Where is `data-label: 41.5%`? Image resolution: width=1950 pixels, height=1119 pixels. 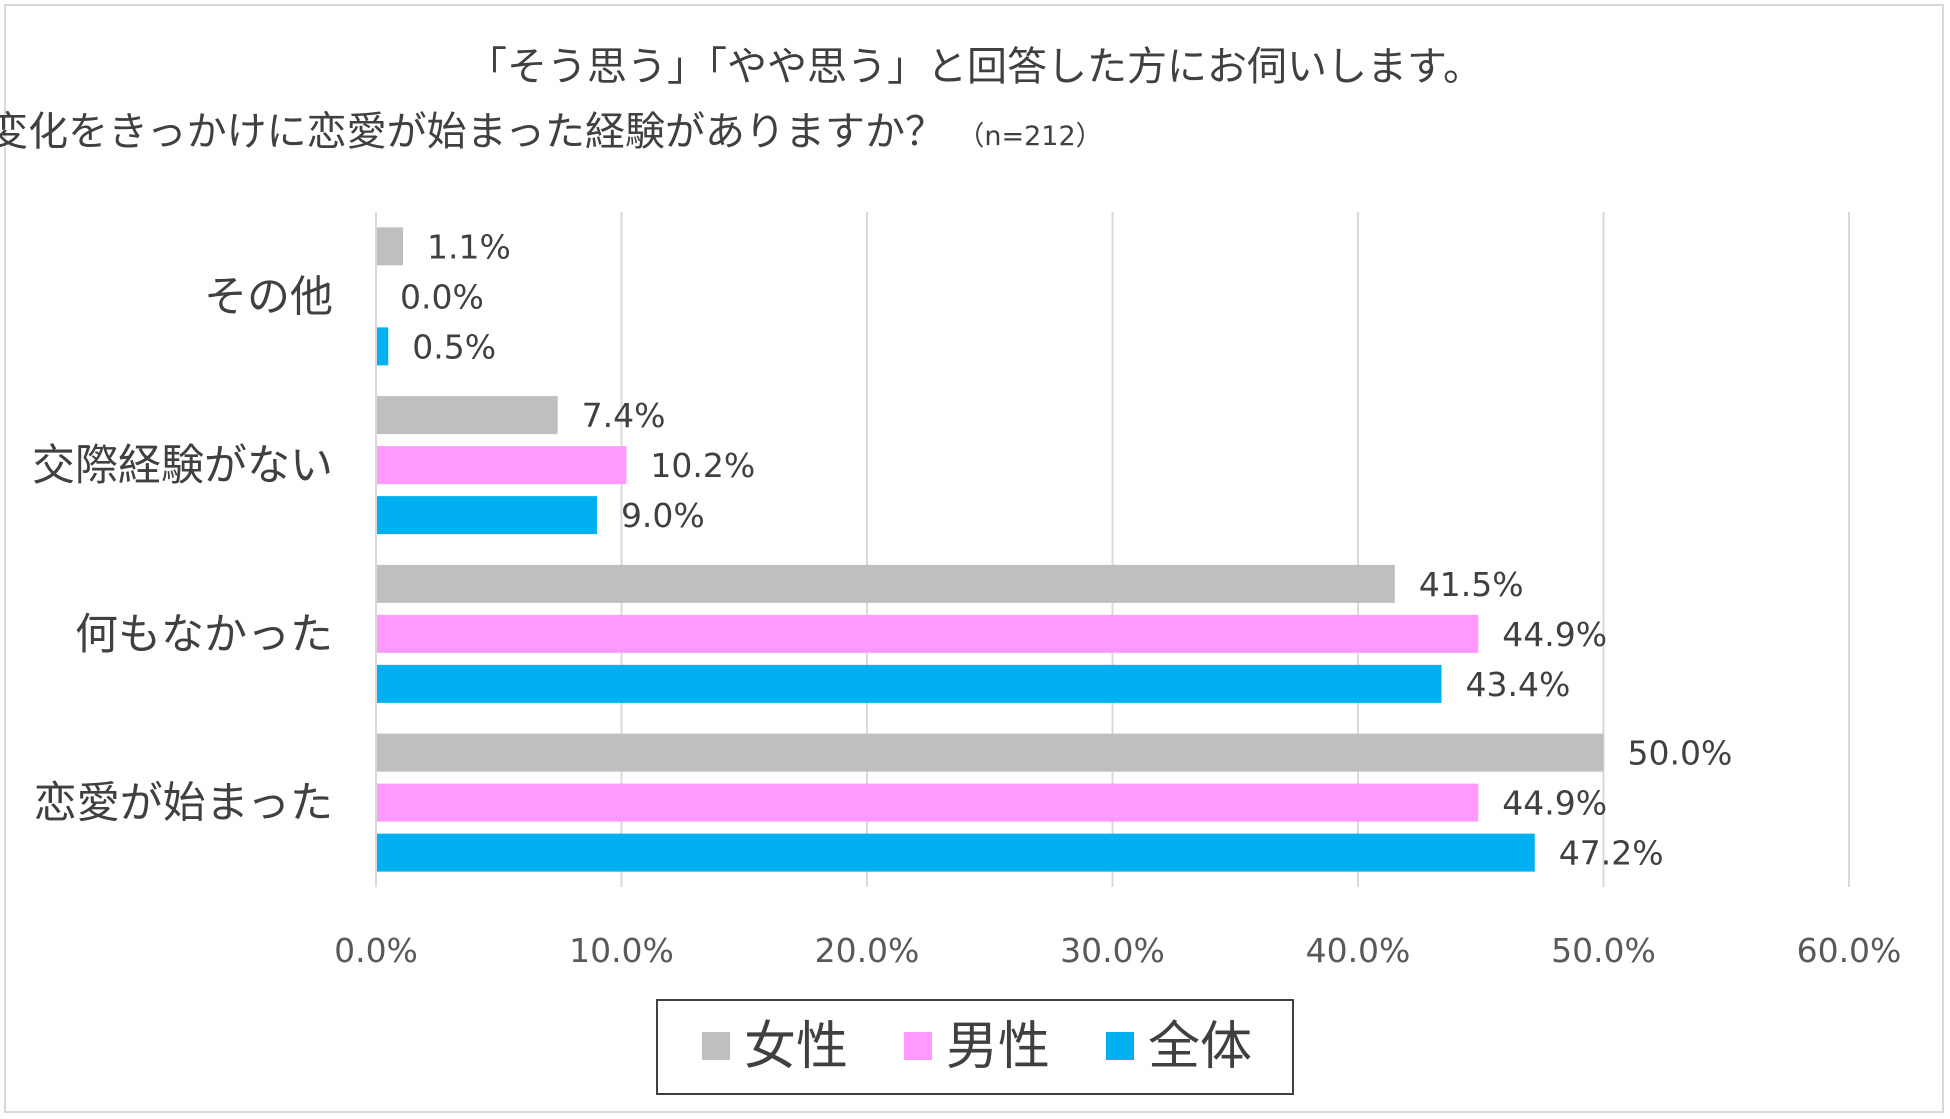
data-label: 41.5% is located at coordinates (1471, 584).